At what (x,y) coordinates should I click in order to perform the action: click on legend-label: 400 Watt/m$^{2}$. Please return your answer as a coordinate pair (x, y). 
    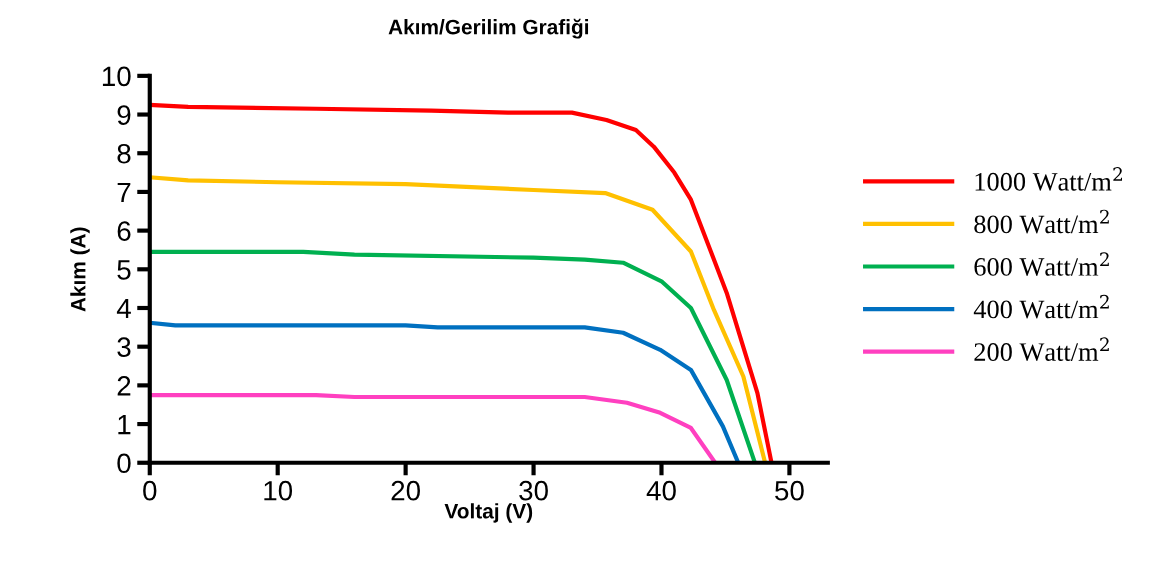
    Looking at the image, I should click on (1041, 306).